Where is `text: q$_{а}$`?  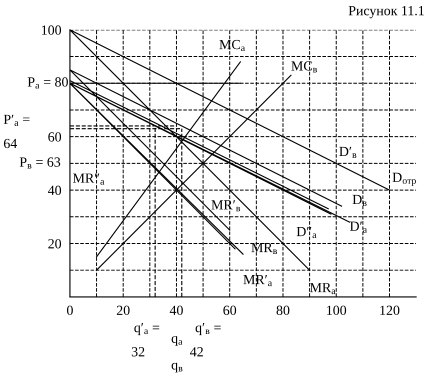
text: q$_{а}$ is located at coordinates (177, 341).